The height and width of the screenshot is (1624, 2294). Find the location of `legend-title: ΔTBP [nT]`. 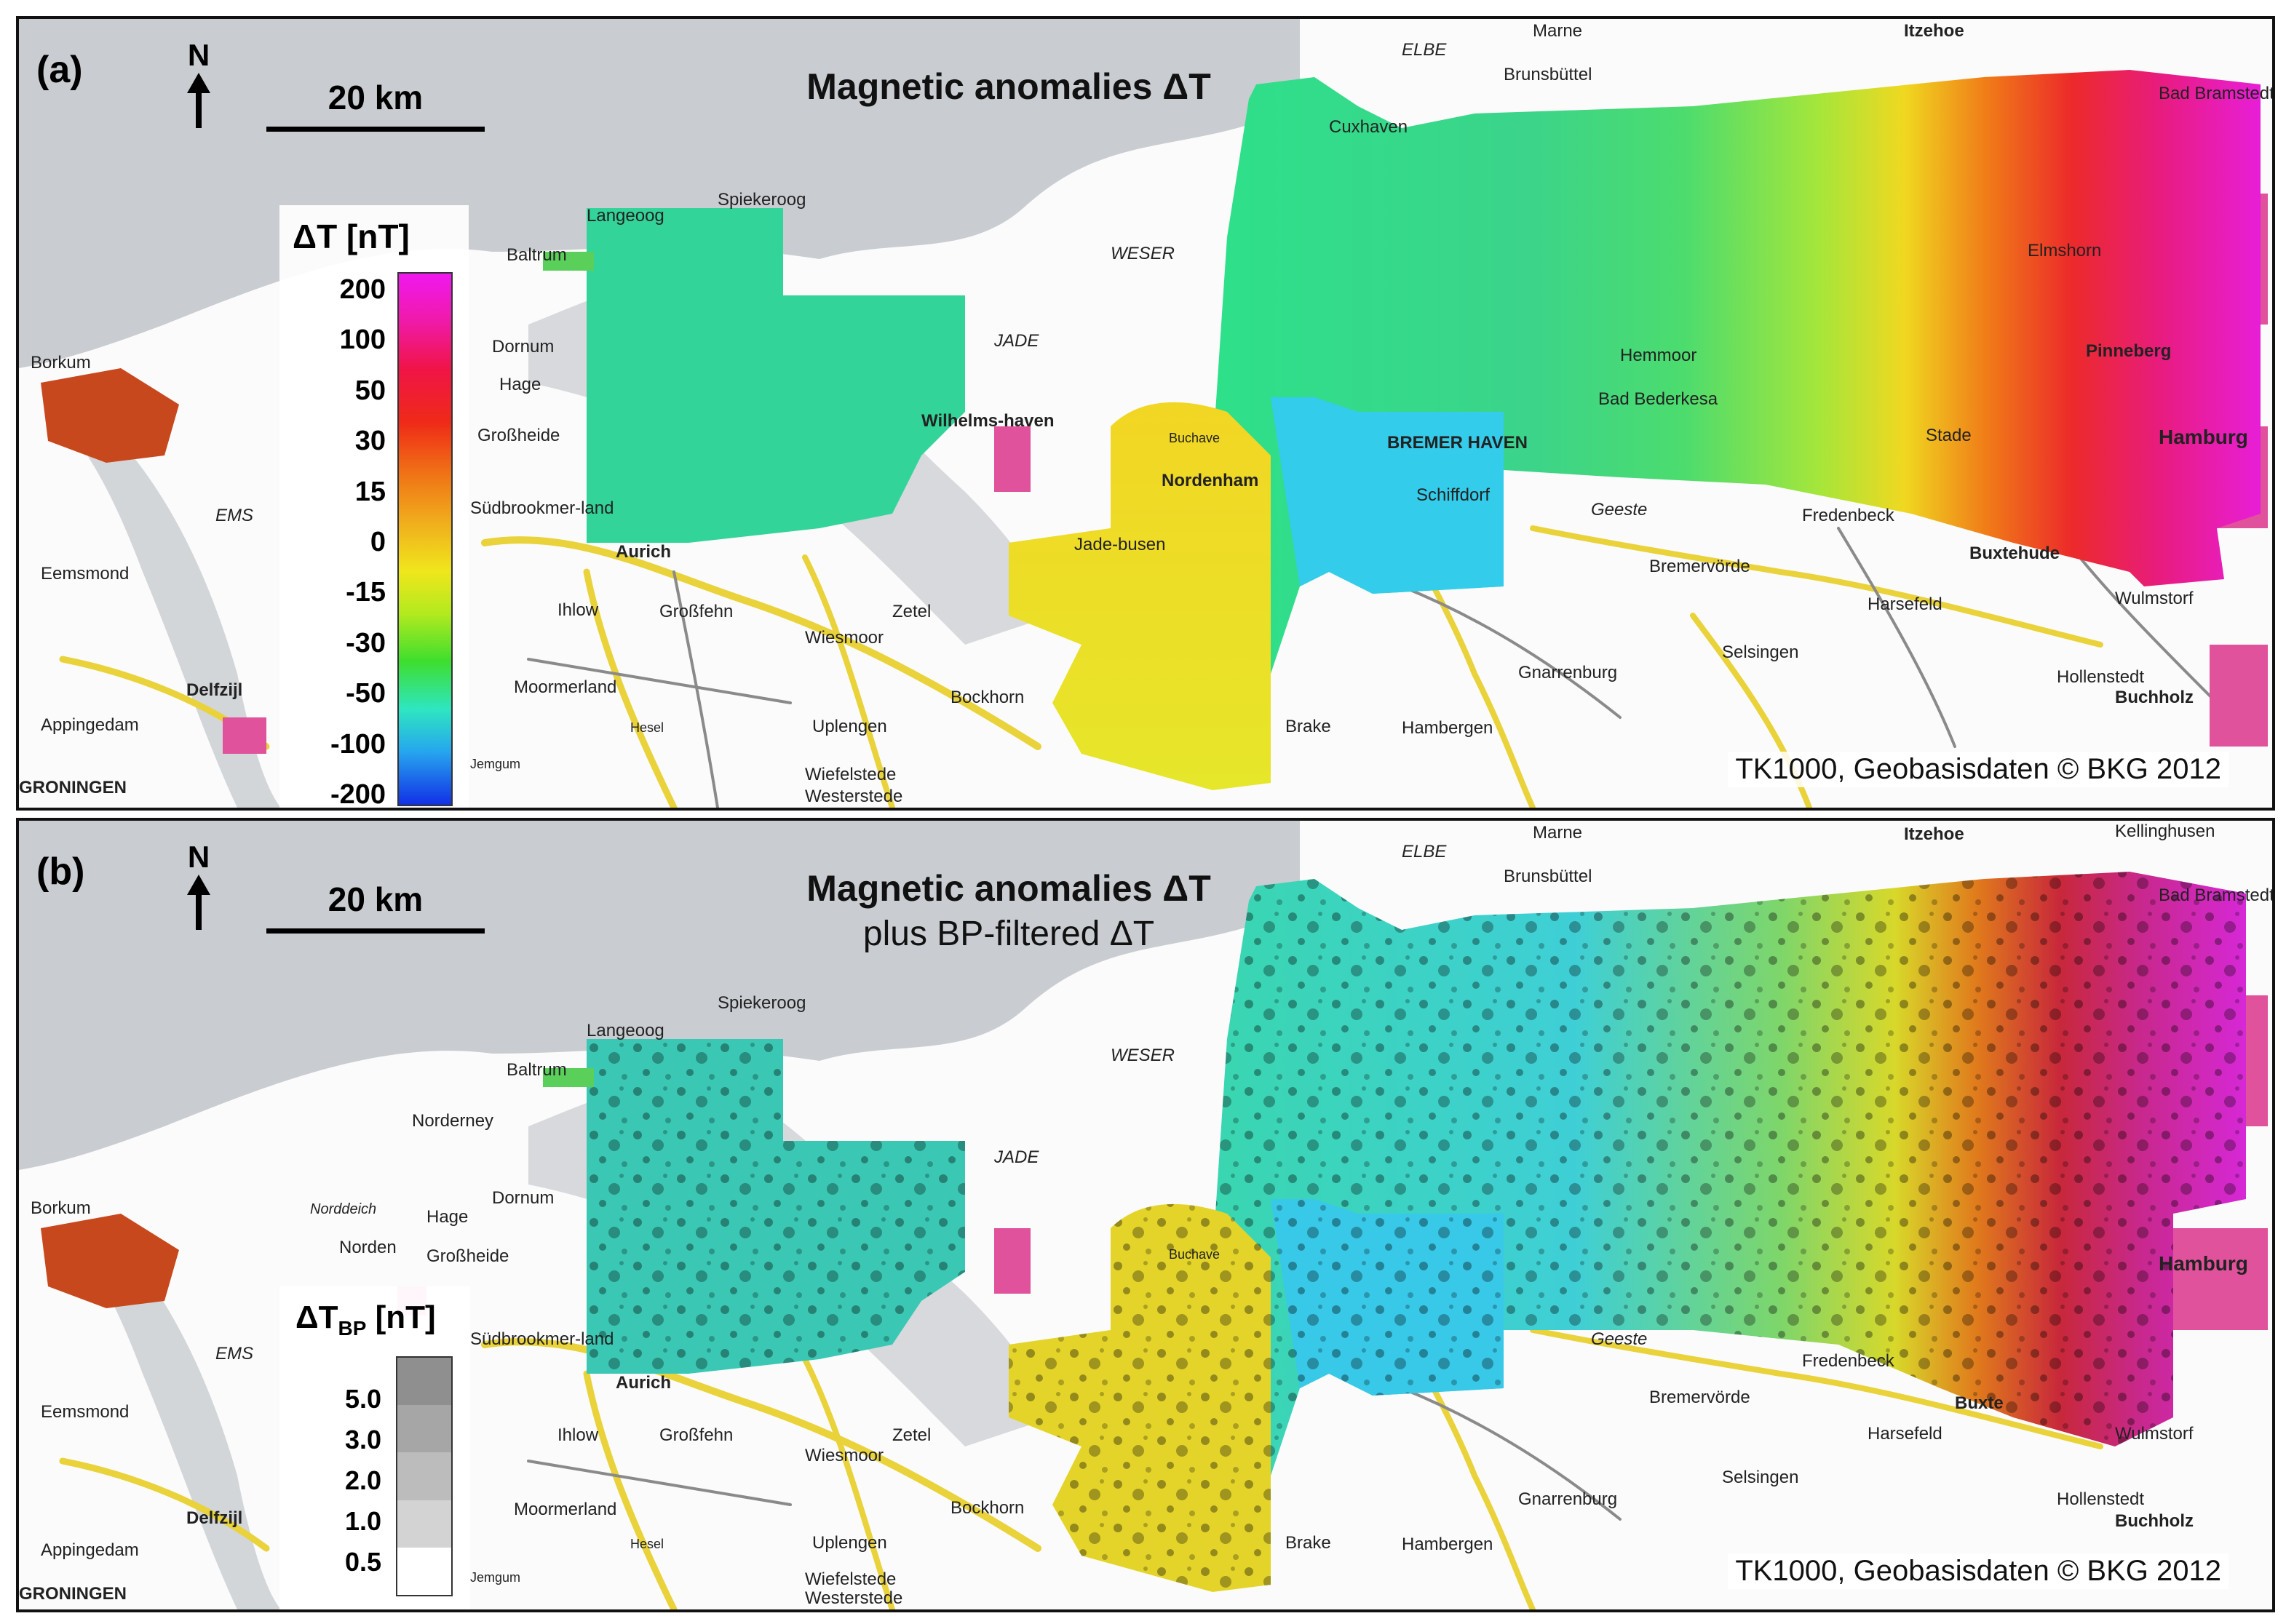

legend-title: ΔTBP [nT] is located at coordinates (365, 1319).